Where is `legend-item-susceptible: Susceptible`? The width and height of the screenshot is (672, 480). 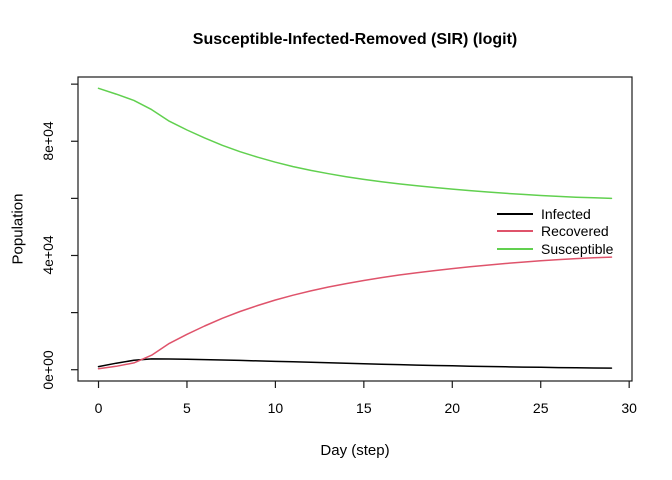
legend-item-susceptible: Susceptible is located at coordinates (555, 249).